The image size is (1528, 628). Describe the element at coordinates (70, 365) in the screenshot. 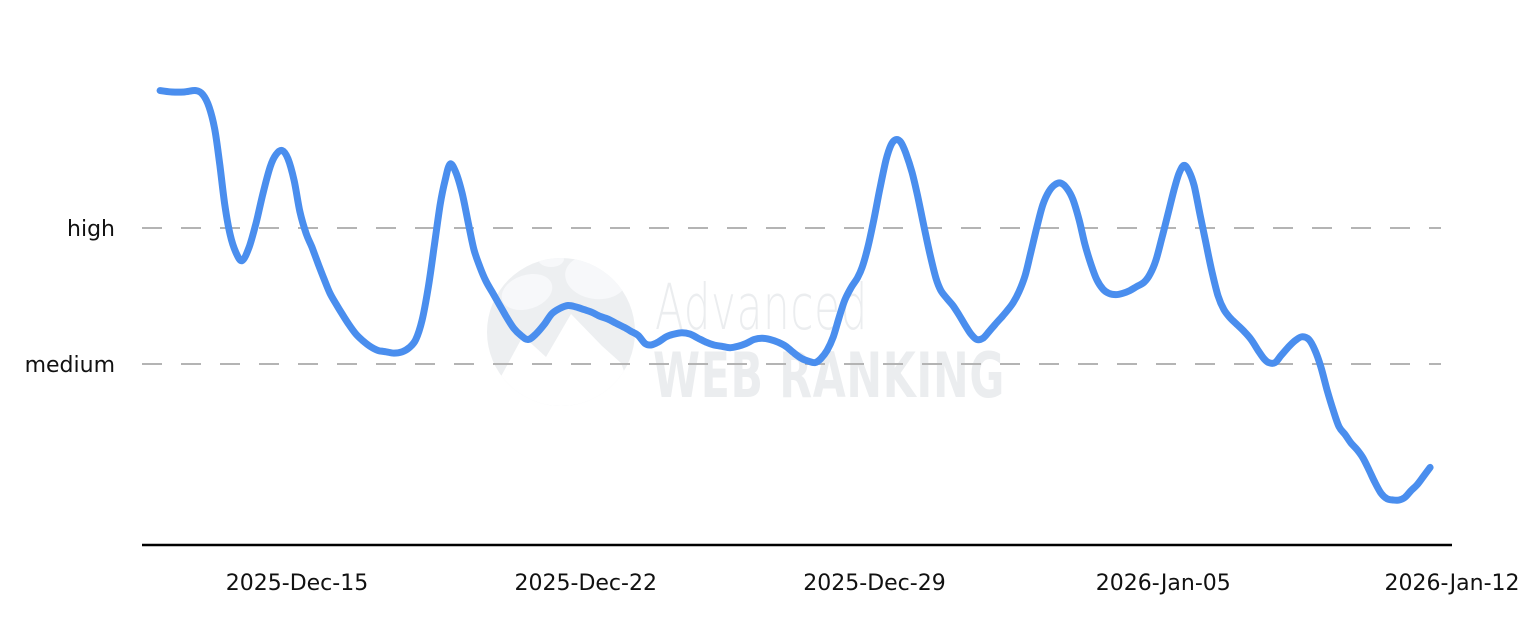

I see `y-axis-label-medium: medium` at that location.